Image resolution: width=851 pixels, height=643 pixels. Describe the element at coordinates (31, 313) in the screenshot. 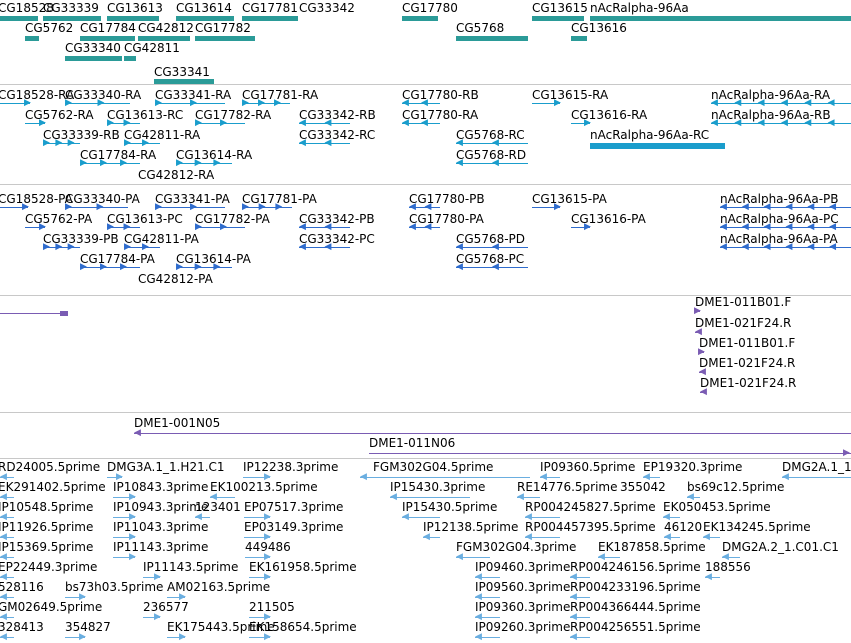

I see `clone-glyph-partial` at that location.